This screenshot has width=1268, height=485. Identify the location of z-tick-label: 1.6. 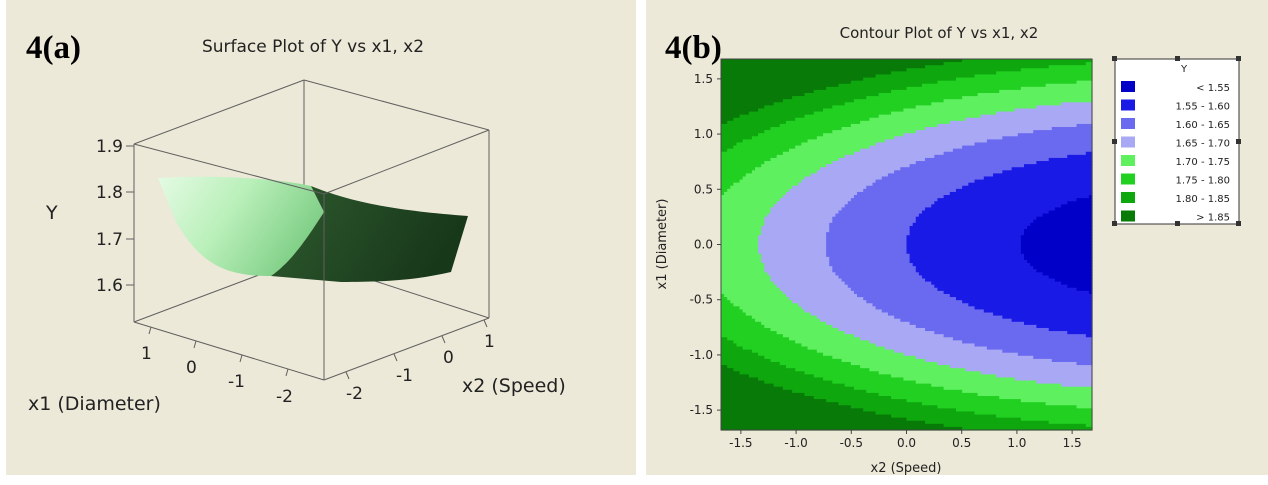
(109, 286).